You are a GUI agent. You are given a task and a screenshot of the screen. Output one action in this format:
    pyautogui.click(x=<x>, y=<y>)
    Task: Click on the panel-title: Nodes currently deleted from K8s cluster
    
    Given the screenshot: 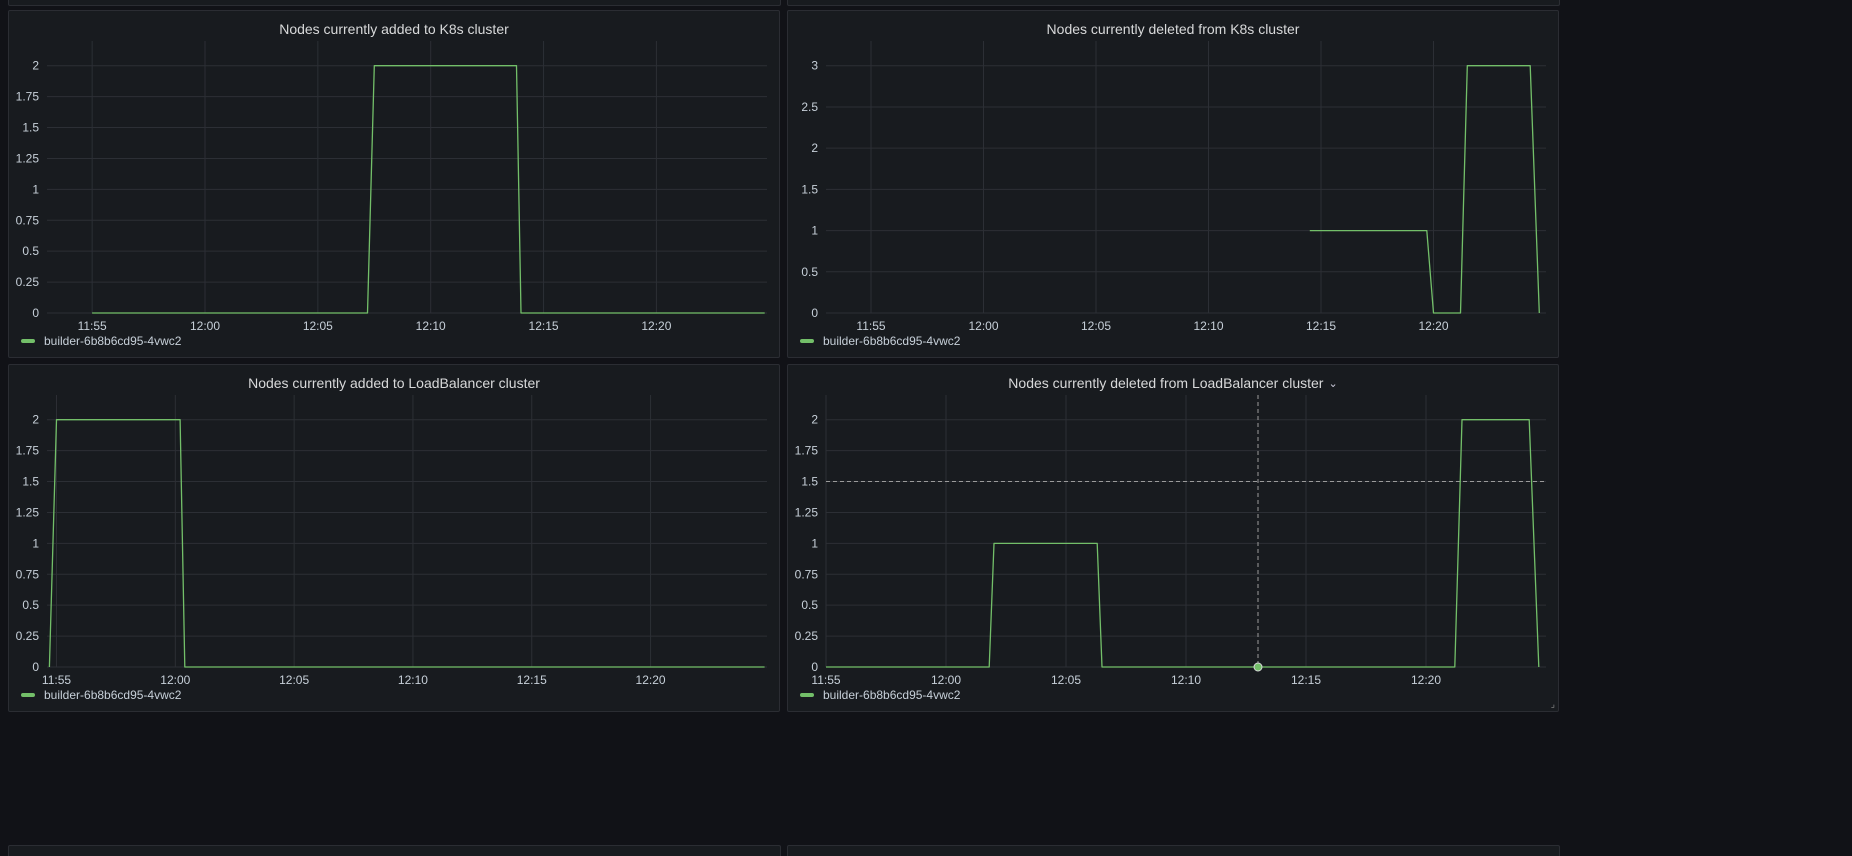 What is the action you would take?
    pyautogui.click(x=1173, y=29)
    